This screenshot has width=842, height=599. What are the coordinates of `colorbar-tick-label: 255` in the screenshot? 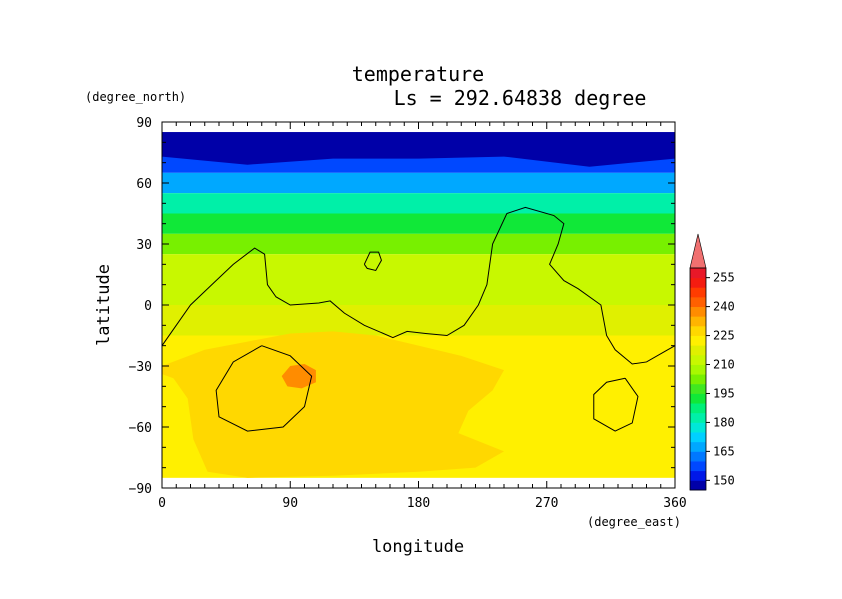 It's located at (724, 278).